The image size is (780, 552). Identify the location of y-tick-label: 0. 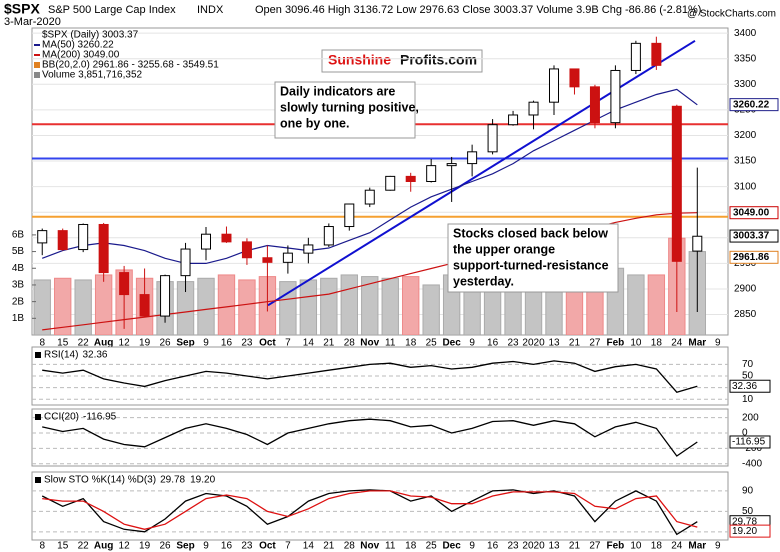
(745, 433).